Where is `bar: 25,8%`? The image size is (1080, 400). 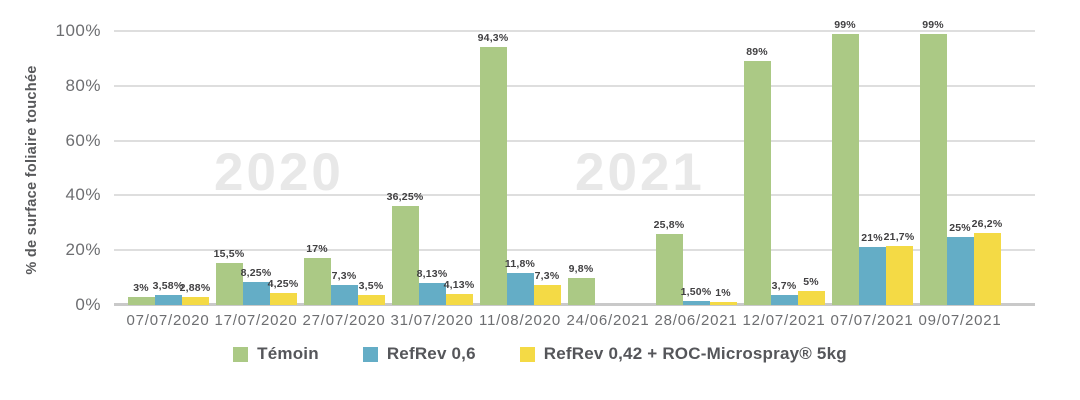 bar: 25,8% is located at coordinates (669, 262).